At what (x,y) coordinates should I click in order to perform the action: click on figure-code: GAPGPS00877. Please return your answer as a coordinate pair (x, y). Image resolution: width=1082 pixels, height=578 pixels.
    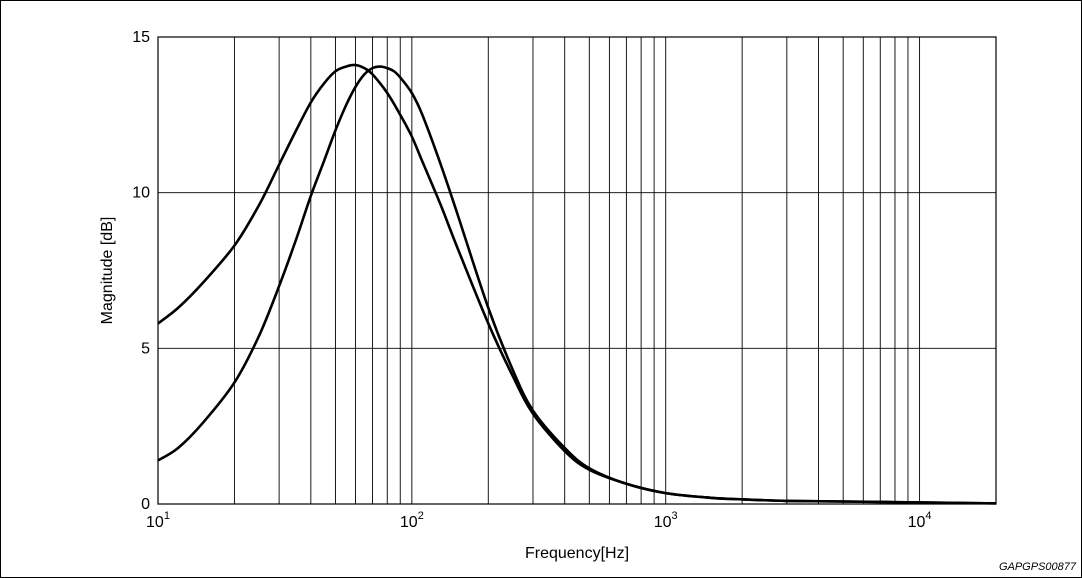
    Looking at the image, I should click on (1038, 567).